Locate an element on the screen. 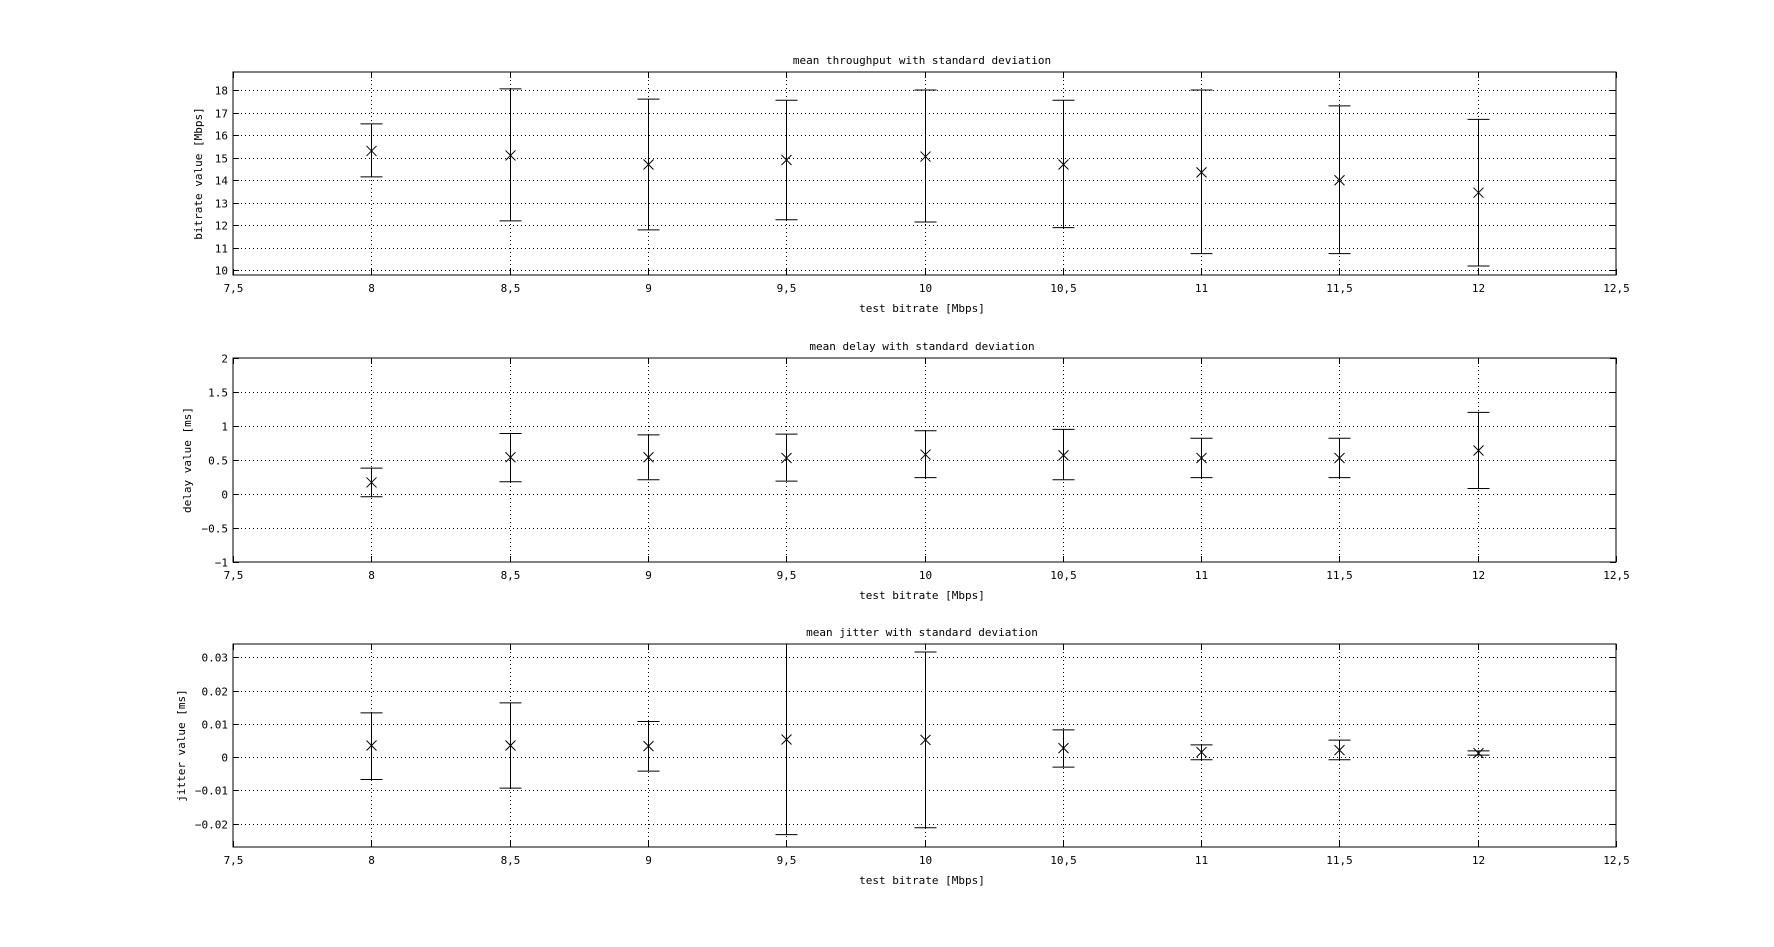 The height and width of the screenshot is (947, 1774). delay-marks is located at coordinates (925, 454).